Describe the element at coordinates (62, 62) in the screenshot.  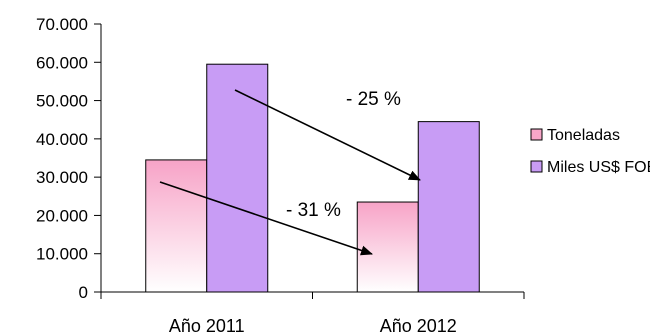
I see `y-tick-label: 60.000` at that location.